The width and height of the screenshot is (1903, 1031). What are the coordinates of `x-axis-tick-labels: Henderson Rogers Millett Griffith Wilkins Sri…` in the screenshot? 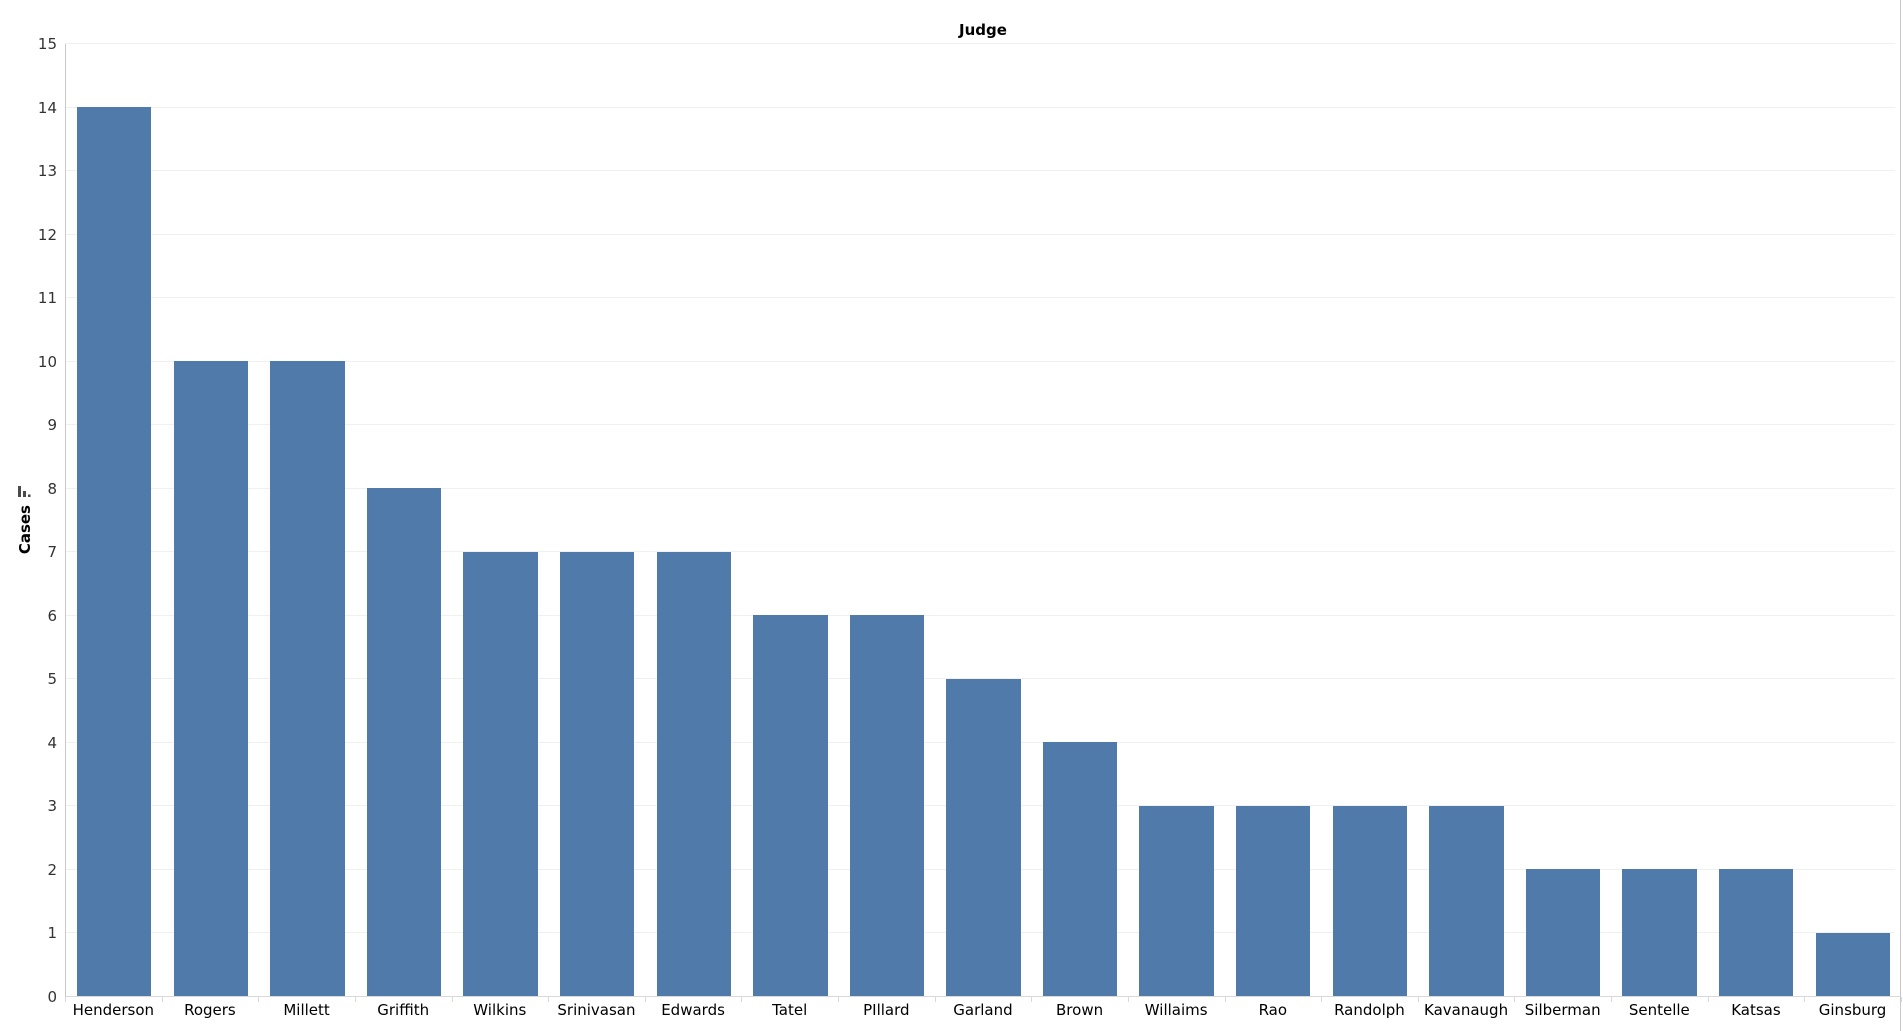 It's located at (983, 1010).